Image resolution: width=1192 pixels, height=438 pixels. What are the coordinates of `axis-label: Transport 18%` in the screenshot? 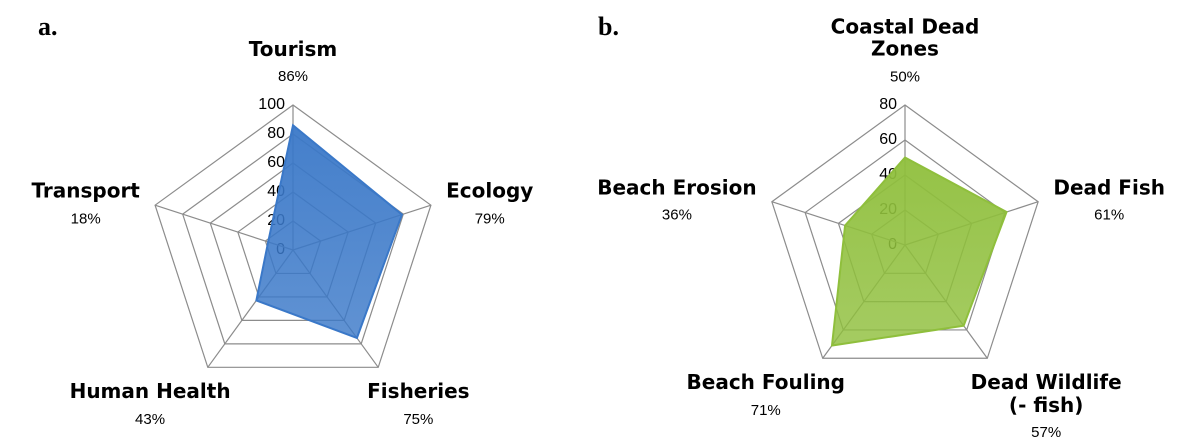 It's located at (85, 204).